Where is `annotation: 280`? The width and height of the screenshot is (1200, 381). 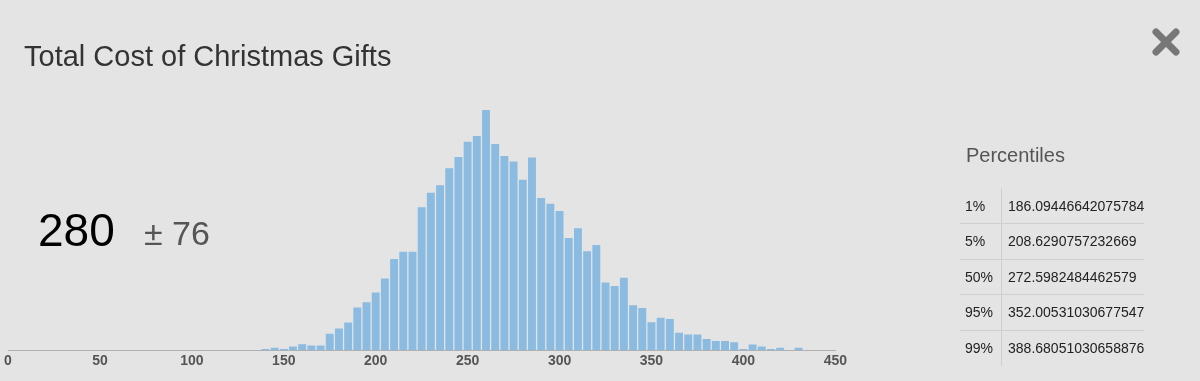
annotation: 280 is located at coordinates (76, 230).